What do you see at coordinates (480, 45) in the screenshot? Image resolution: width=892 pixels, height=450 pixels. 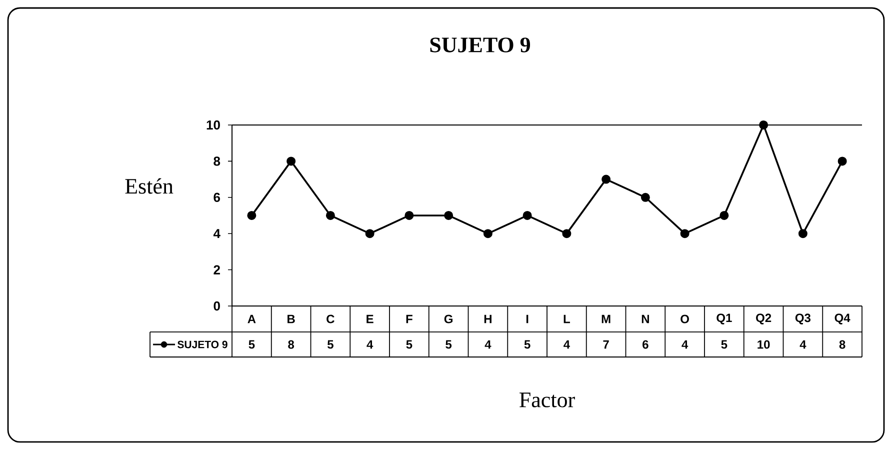 I see `chart-title: SUJETO 9` at bounding box center [480, 45].